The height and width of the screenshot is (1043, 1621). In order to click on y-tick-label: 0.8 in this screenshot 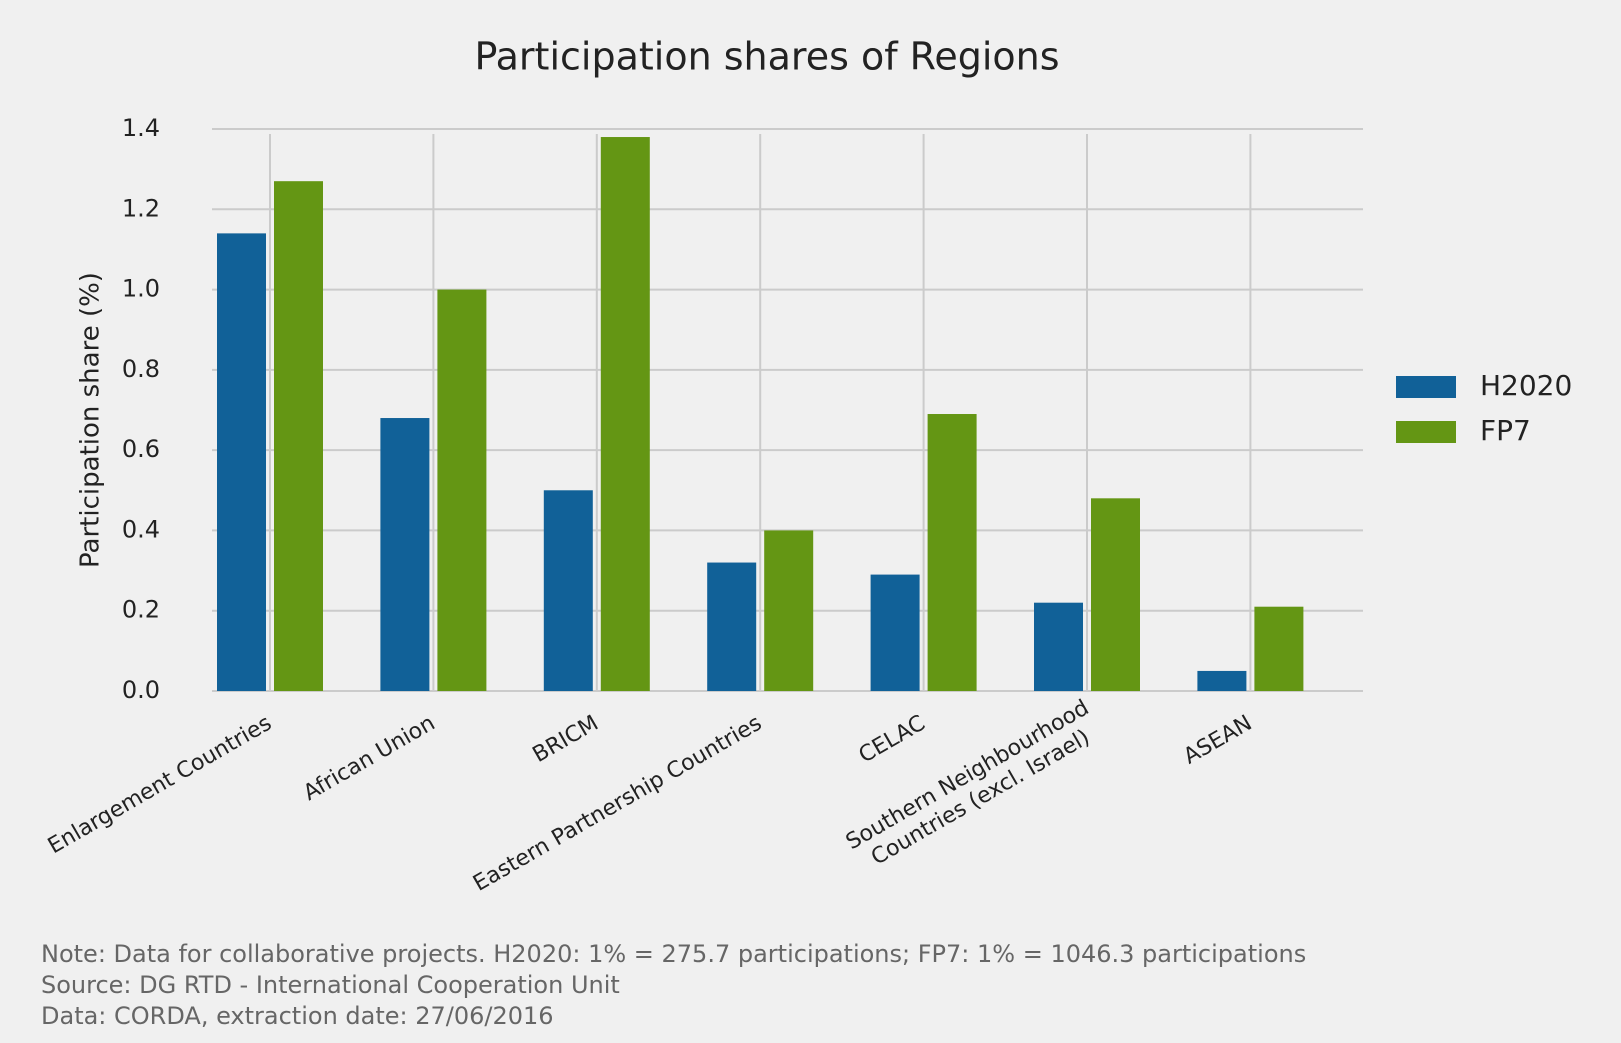, I will do `click(141, 369)`.